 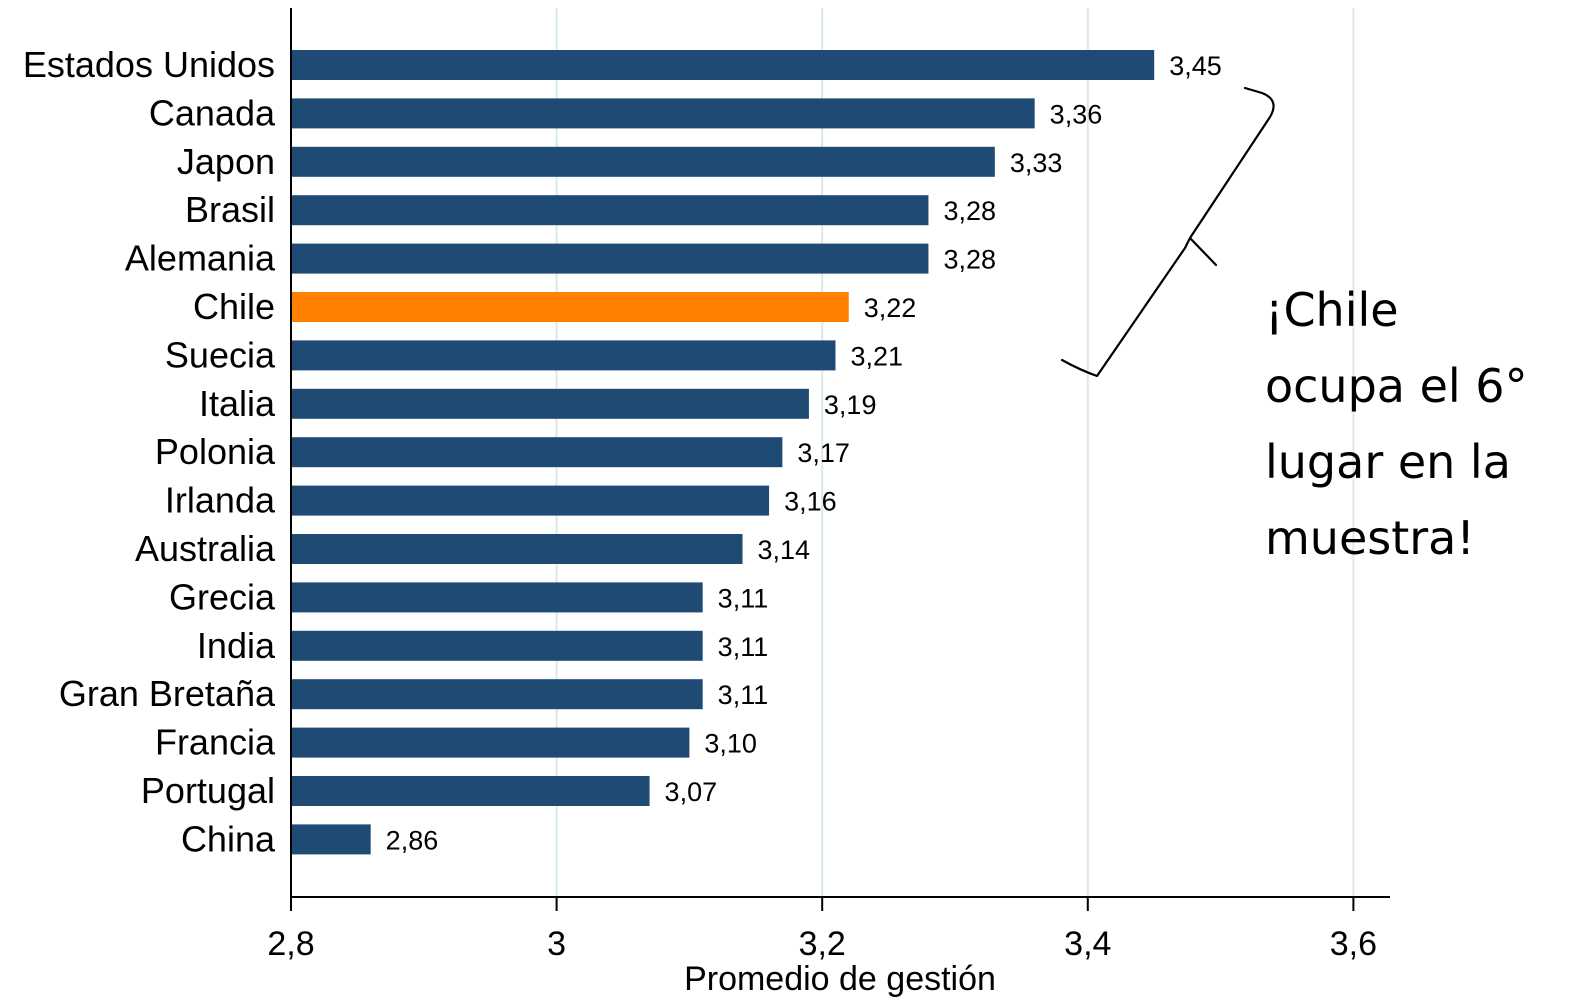 I want to click on bar-gran-bretaña, so click(x=497, y=694).